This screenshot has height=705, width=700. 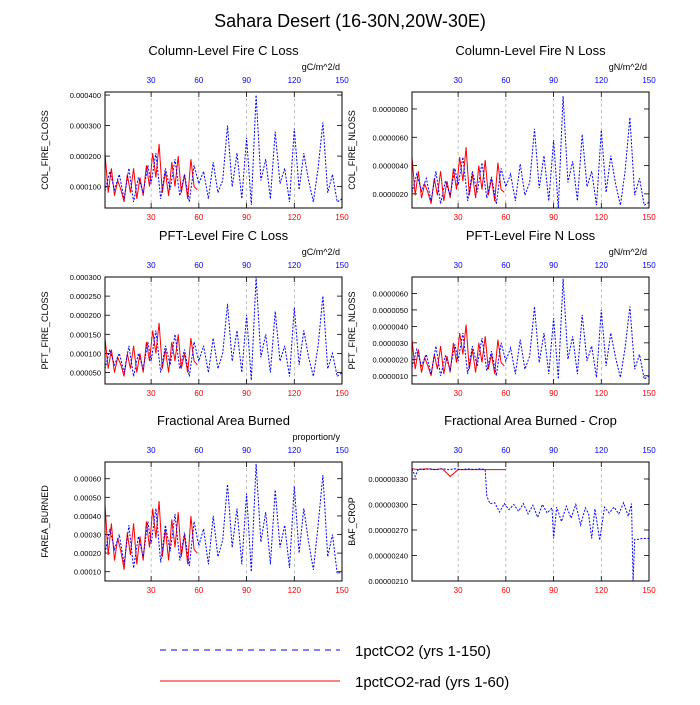 What do you see at coordinates (45, 521) in the screenshot?
I see `panel-ylabel: FAREA_BURNED` at bounding box center [45, 521].